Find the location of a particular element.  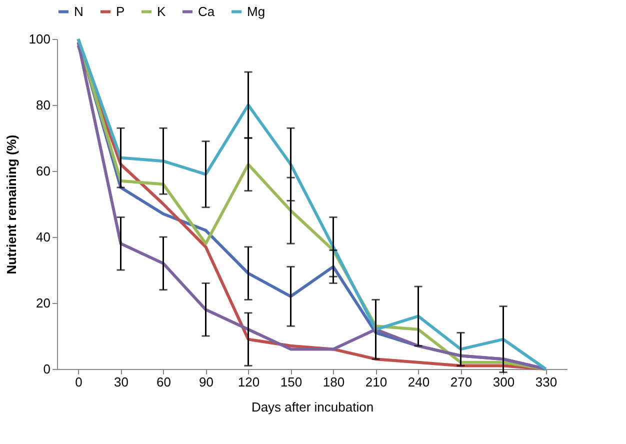

legend-label: N is located at coordinates (79, 11).